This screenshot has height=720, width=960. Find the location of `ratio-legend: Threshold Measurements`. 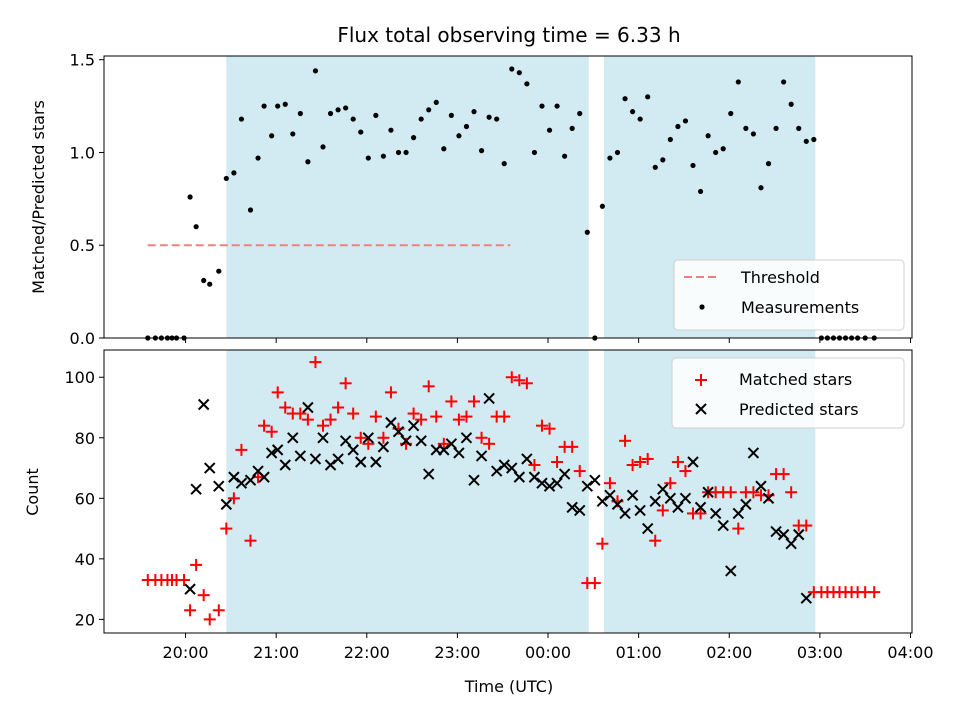

ratio-legend: Threshold Measurements is located at coordinates (789, 295).